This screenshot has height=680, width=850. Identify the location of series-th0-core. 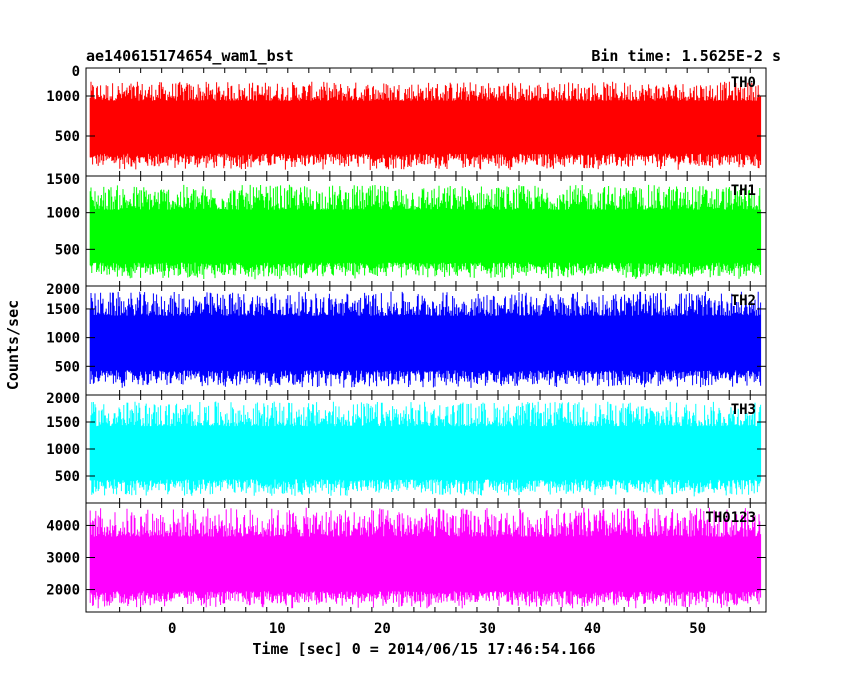
(425, 127).